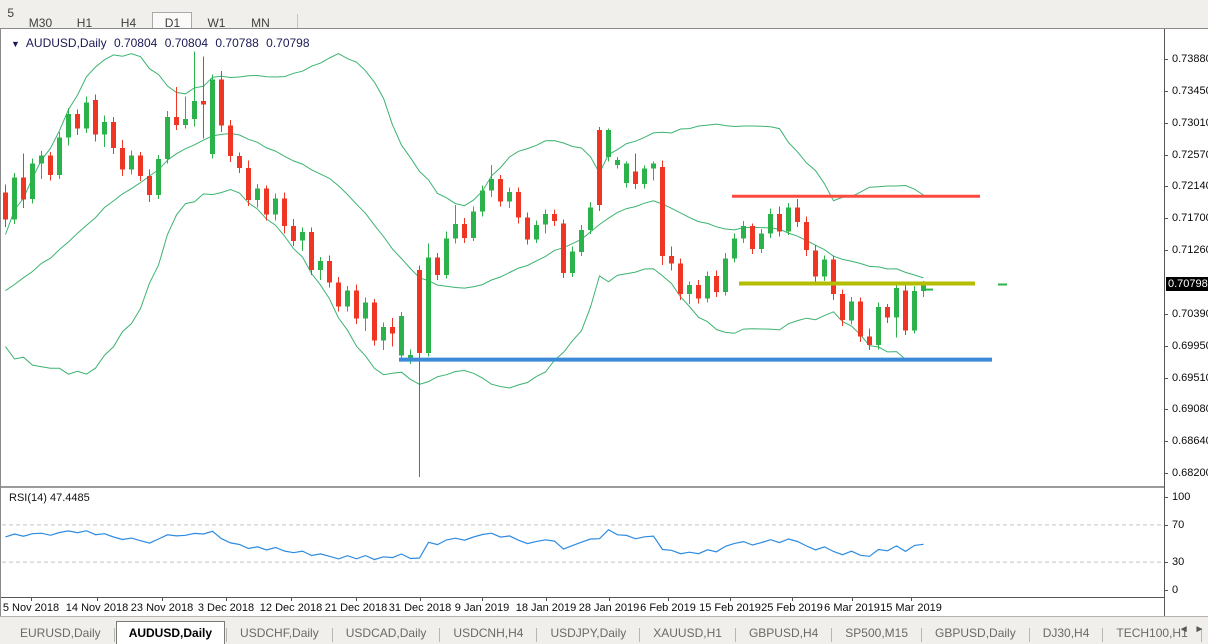  What do you see at coordinates (1190, 218) in the screenshot?
I see `price-axis-label: 0.71700` at bounding box center [1190, 218].